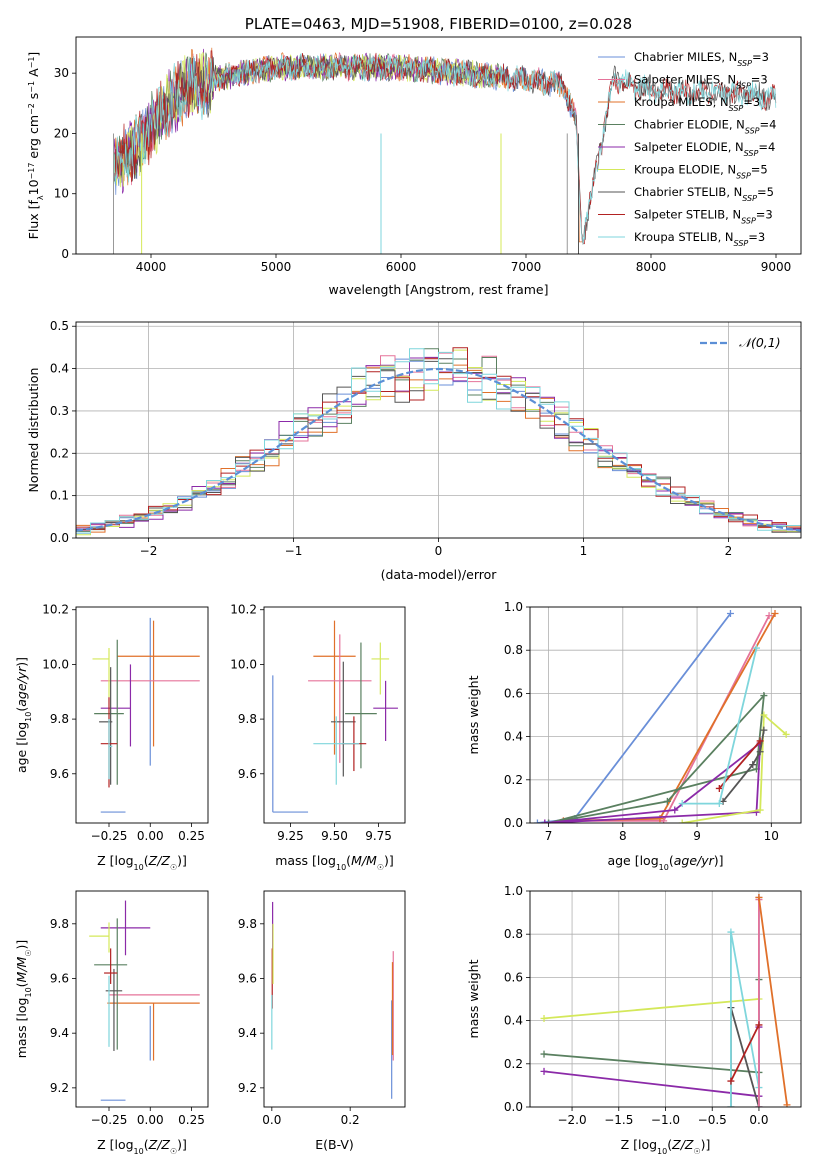 The height and width of the screenshot is (1170, 819). I want to click on residuals-xlabel: (data-model)/error, so click(439, 574).